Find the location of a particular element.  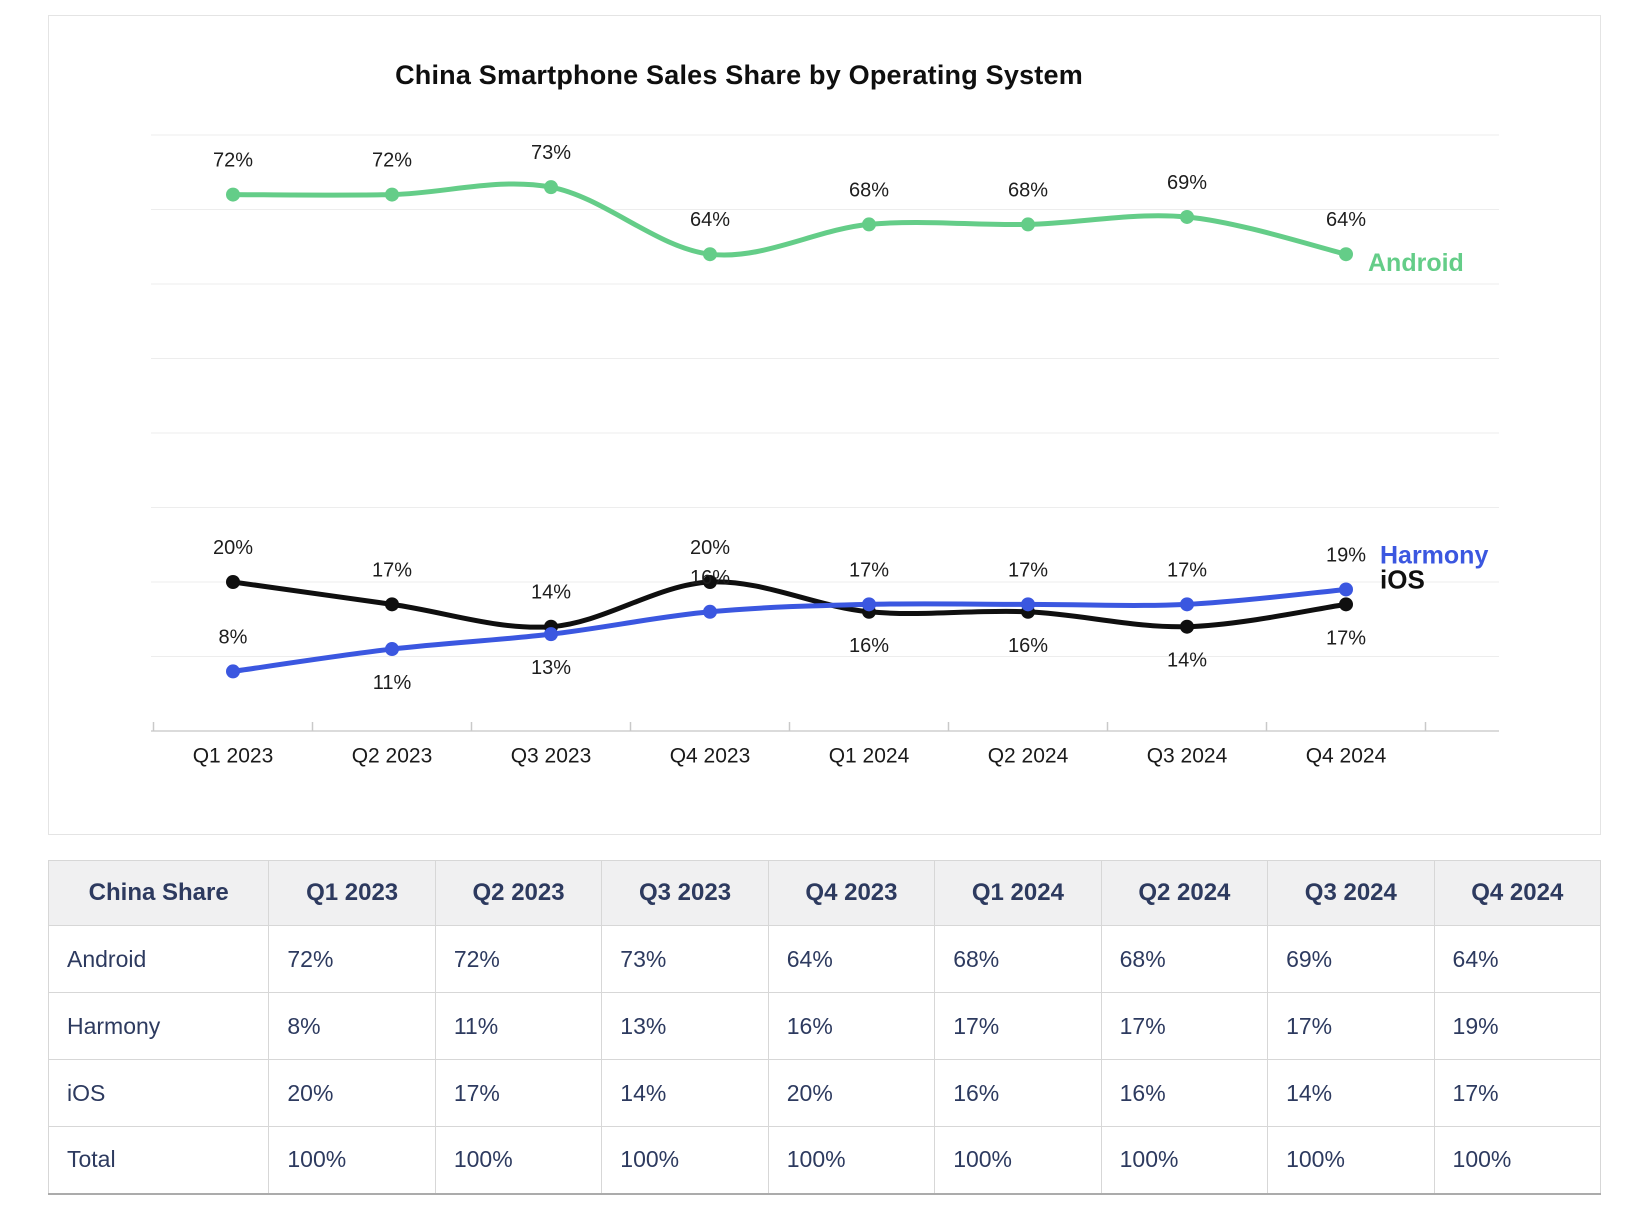

table-cell: 8% is located at coordinates (352, 1026).